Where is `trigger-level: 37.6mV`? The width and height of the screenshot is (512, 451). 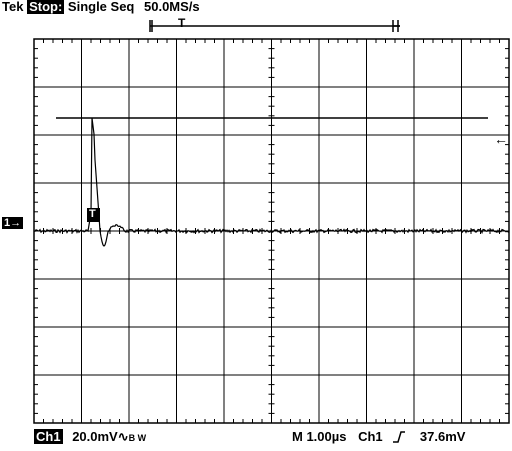
trigger-level: 37.6mV is located at coordinates (442, 436).